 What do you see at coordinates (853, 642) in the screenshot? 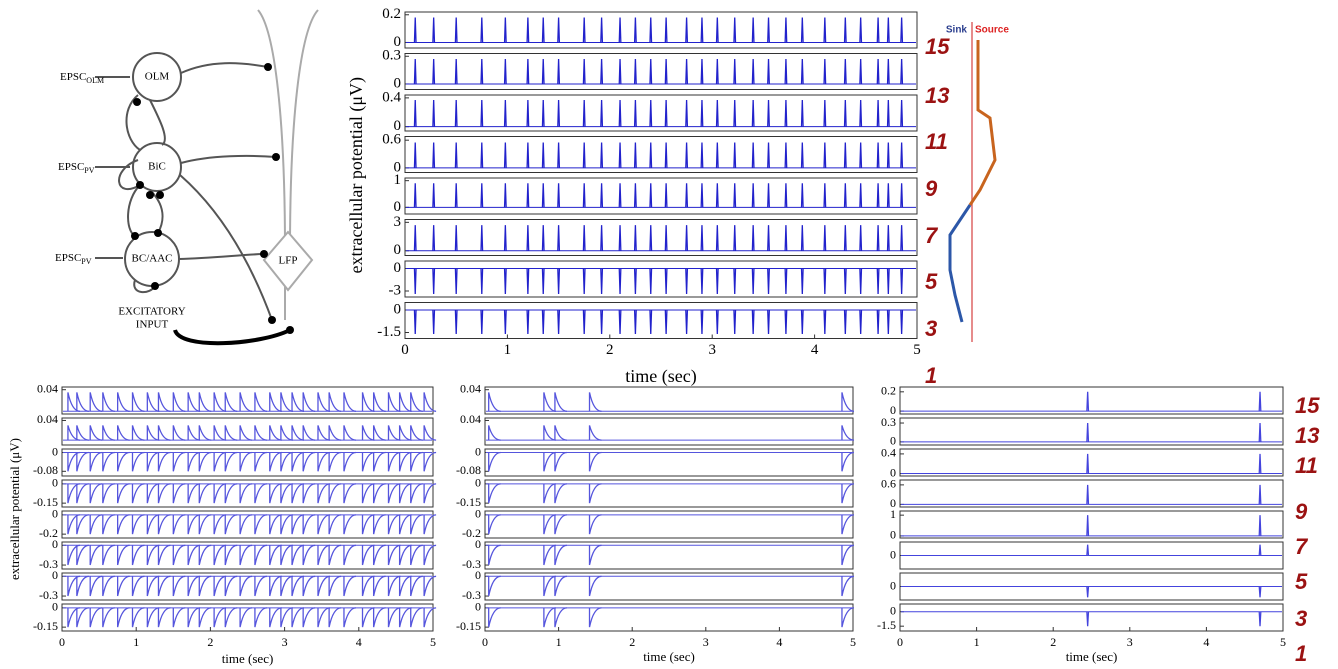
I see `x-tick-label: 5` at bounding box center [853, 642].